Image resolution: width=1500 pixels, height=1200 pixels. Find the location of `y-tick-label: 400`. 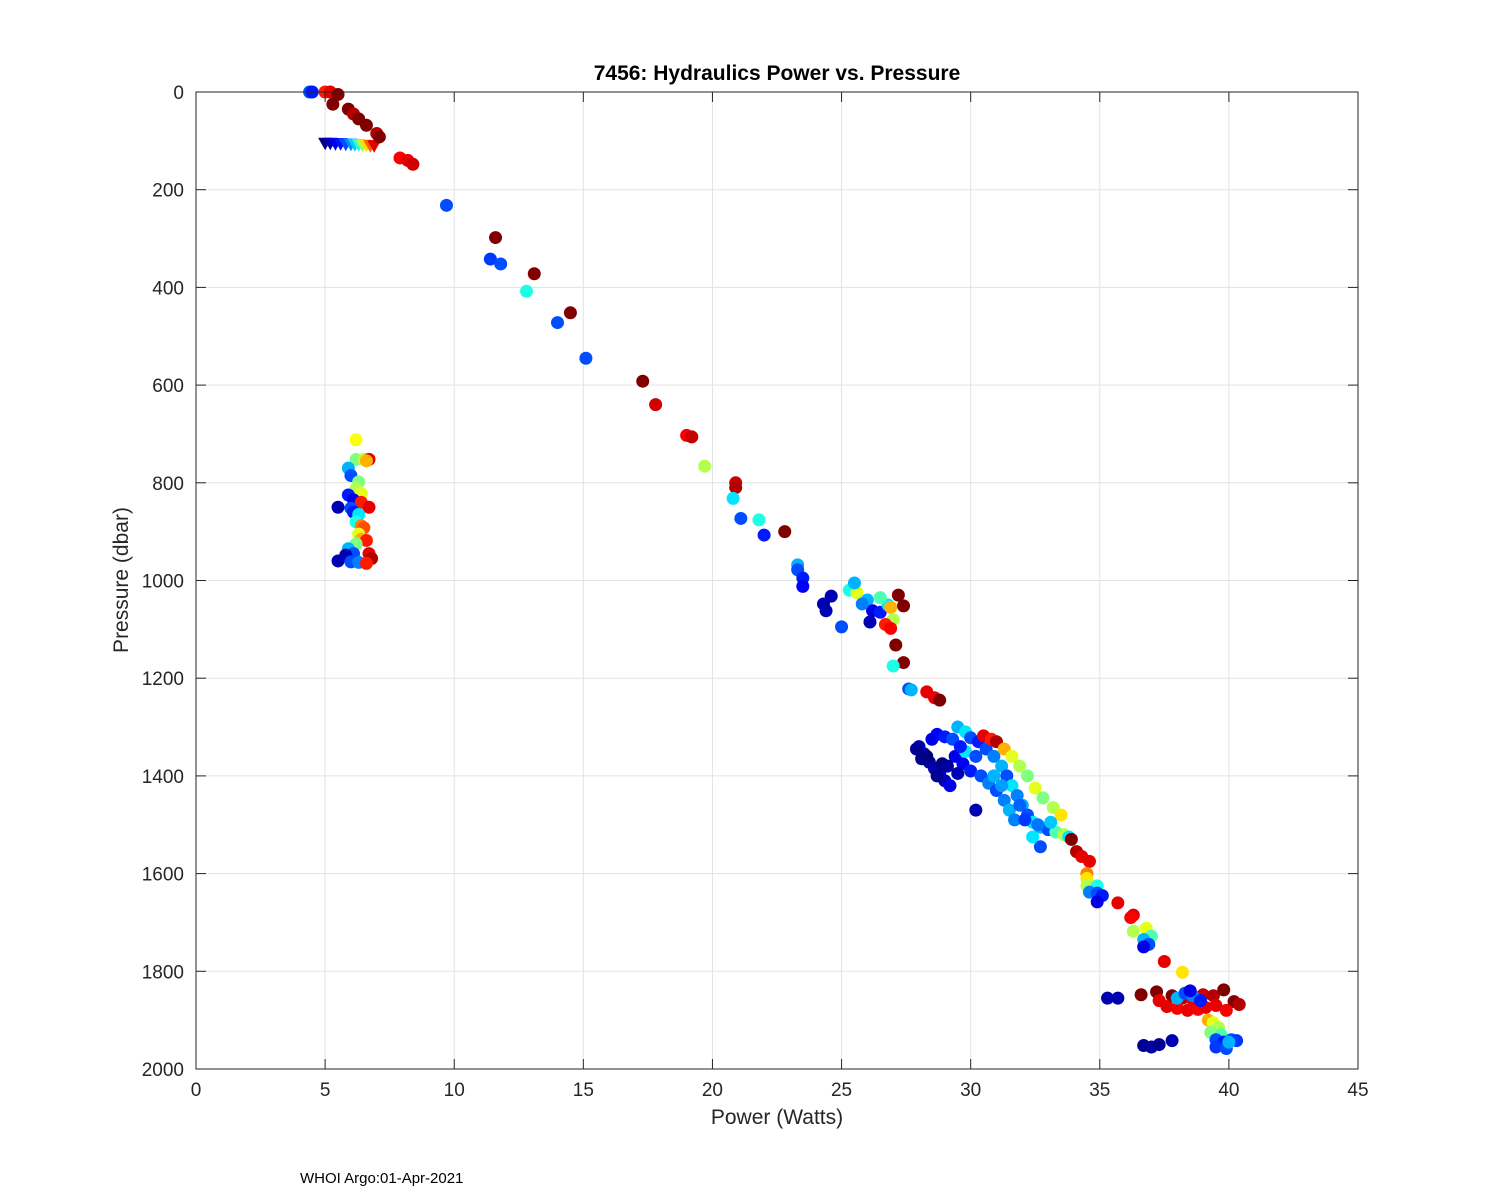

y-tick-label: 400 is located at coordinates (168, 288).